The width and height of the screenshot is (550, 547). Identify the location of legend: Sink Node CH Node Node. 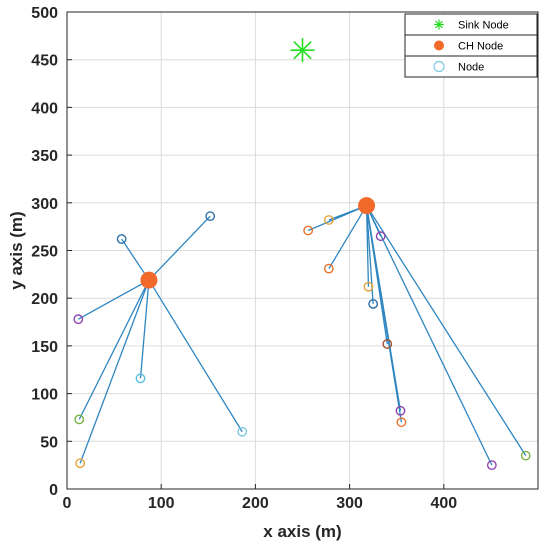
(471, 45).